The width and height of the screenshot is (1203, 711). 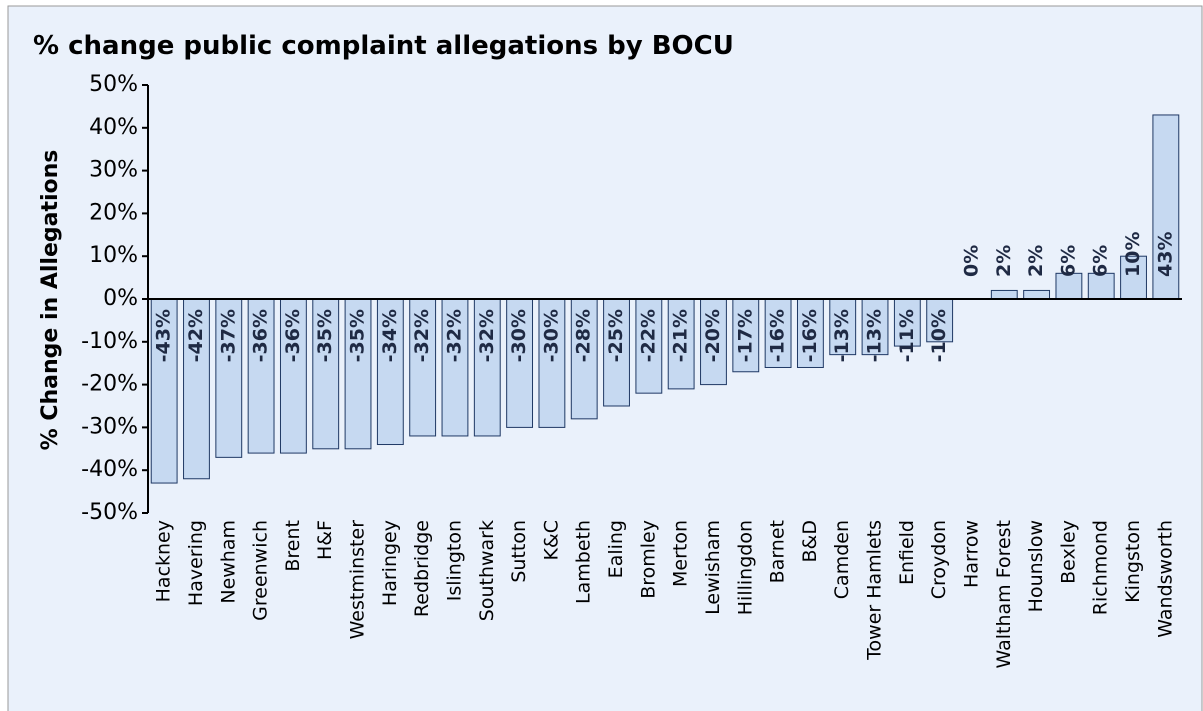 I want to click on y-tick-label: 40%, so click(x=113, y=127).